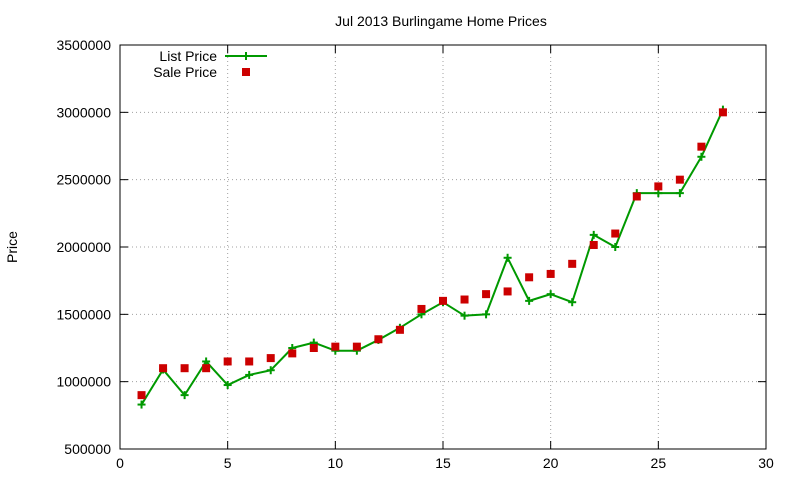 The height and width of the screenshot is (480, 800). I want to click on y-tick-label: 1500000, so click(83, 314).